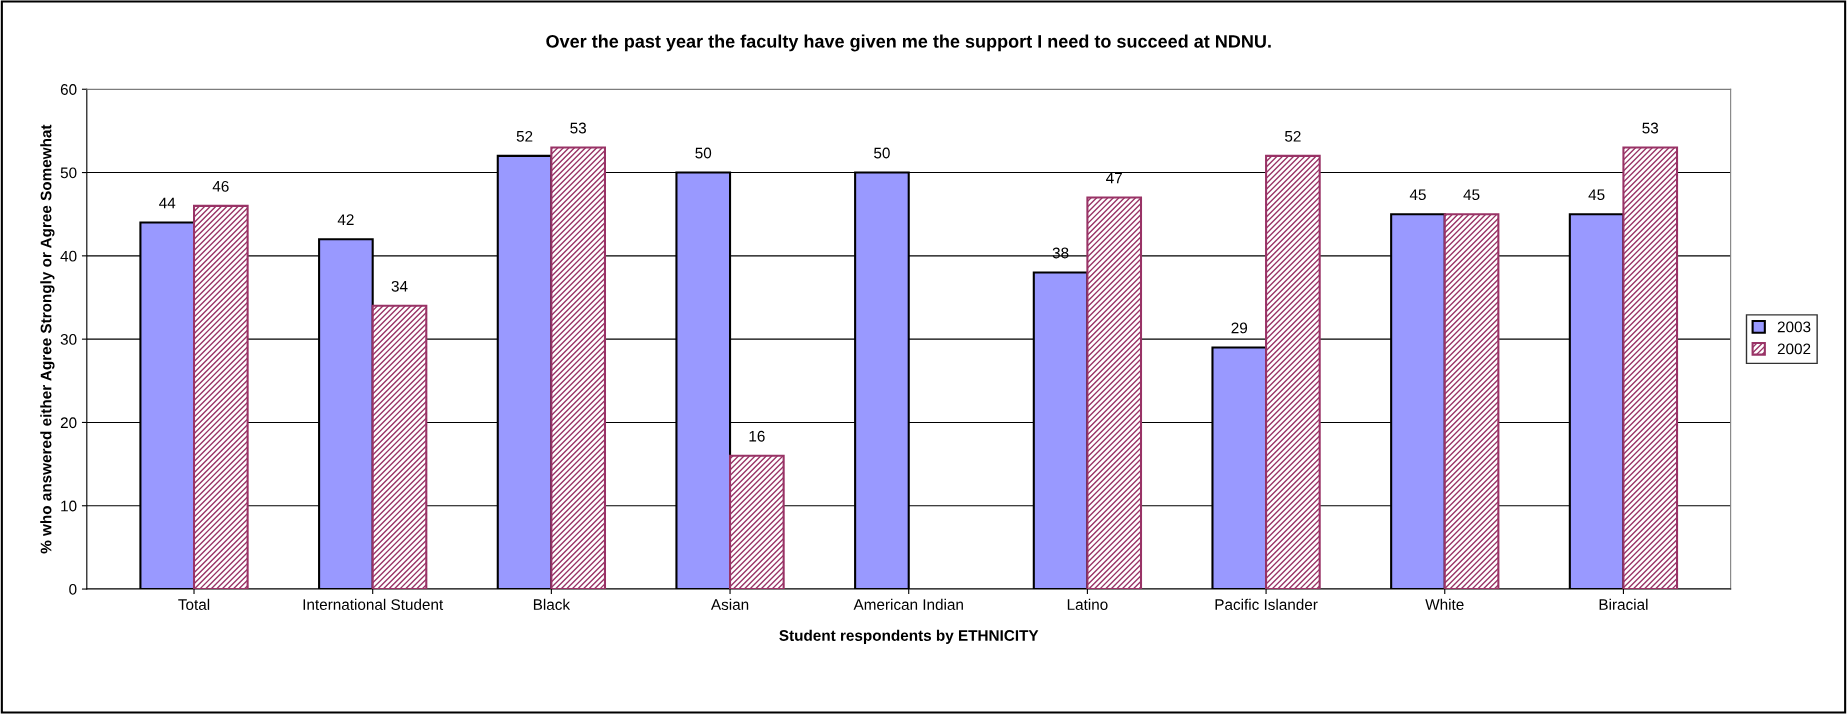 This screenshot has width=1847, height=714. Describe the element at coordinates (167, 203) in the screenshot. I see `data-label: 44` at that location.